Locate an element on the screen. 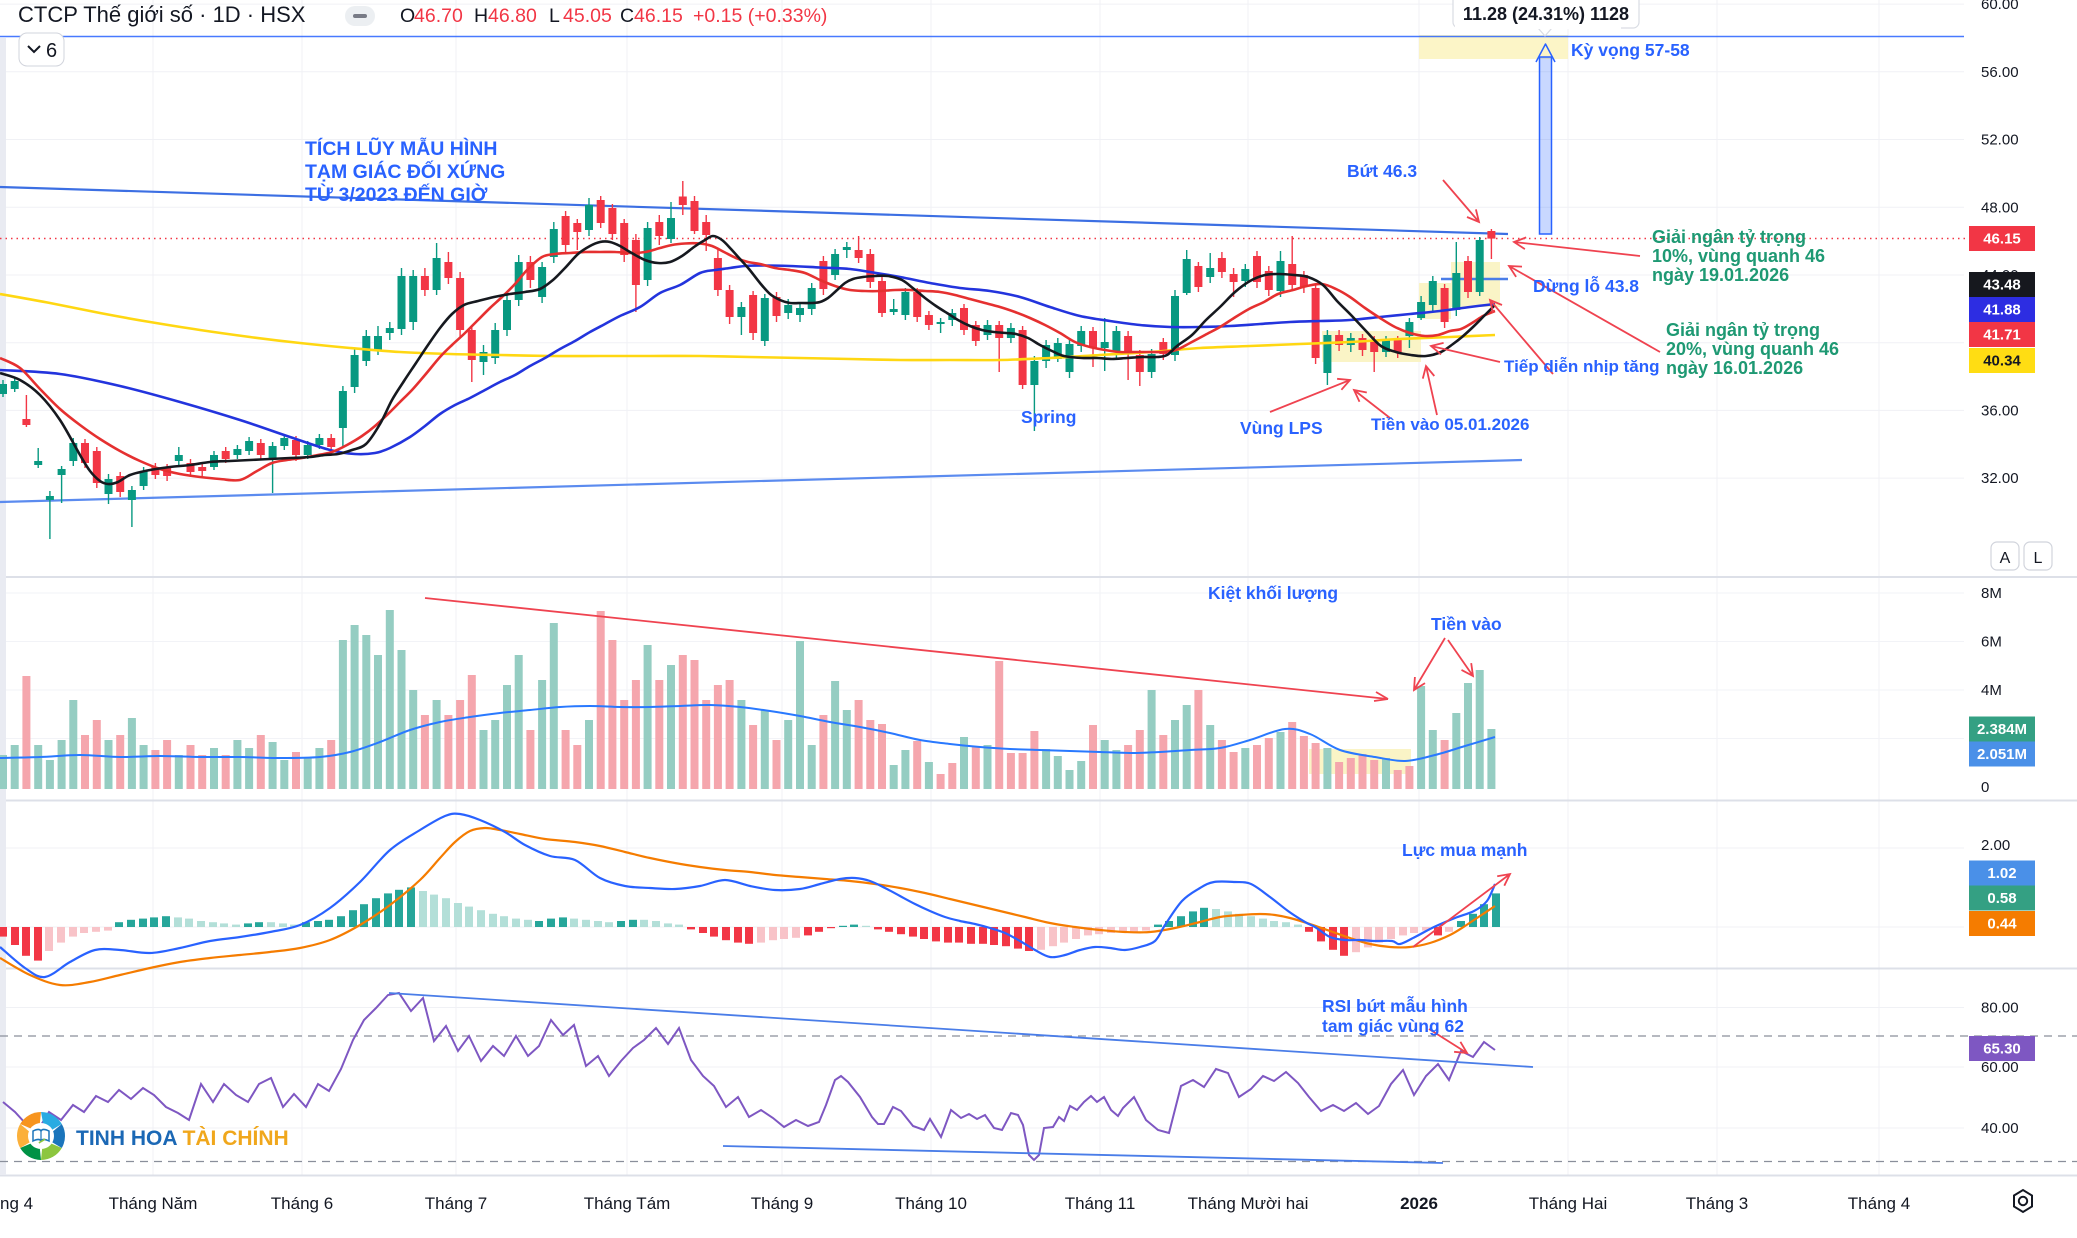 The width and height of the screenshot is (2077, 1238). svg-text: Tiền vào is located at coordinates (1466, 624).